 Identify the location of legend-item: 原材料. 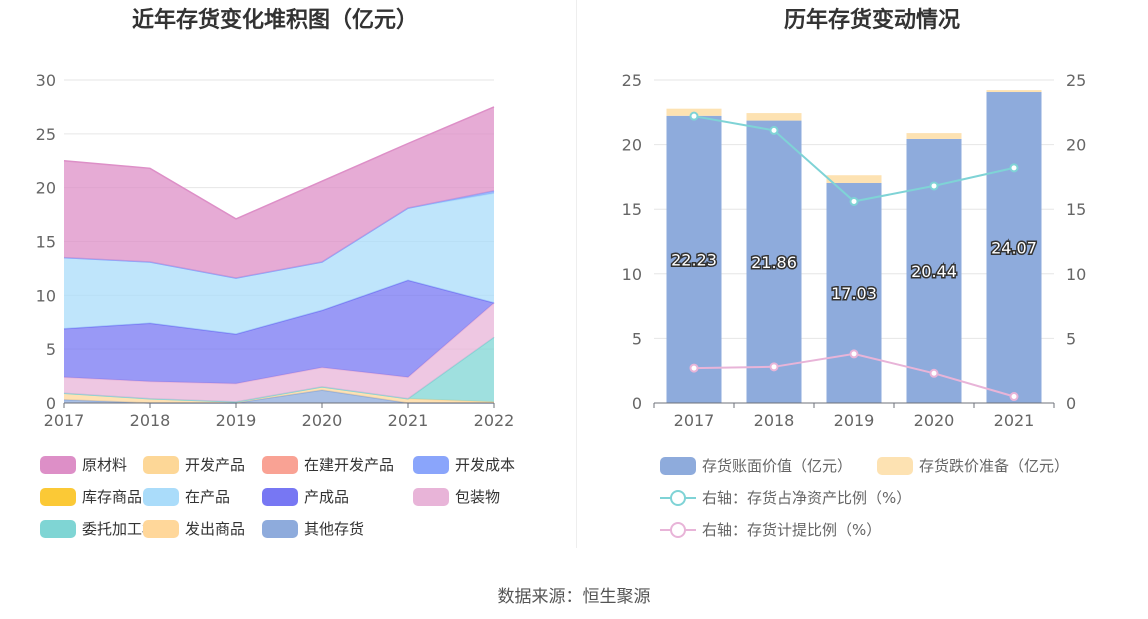
(83, 464).